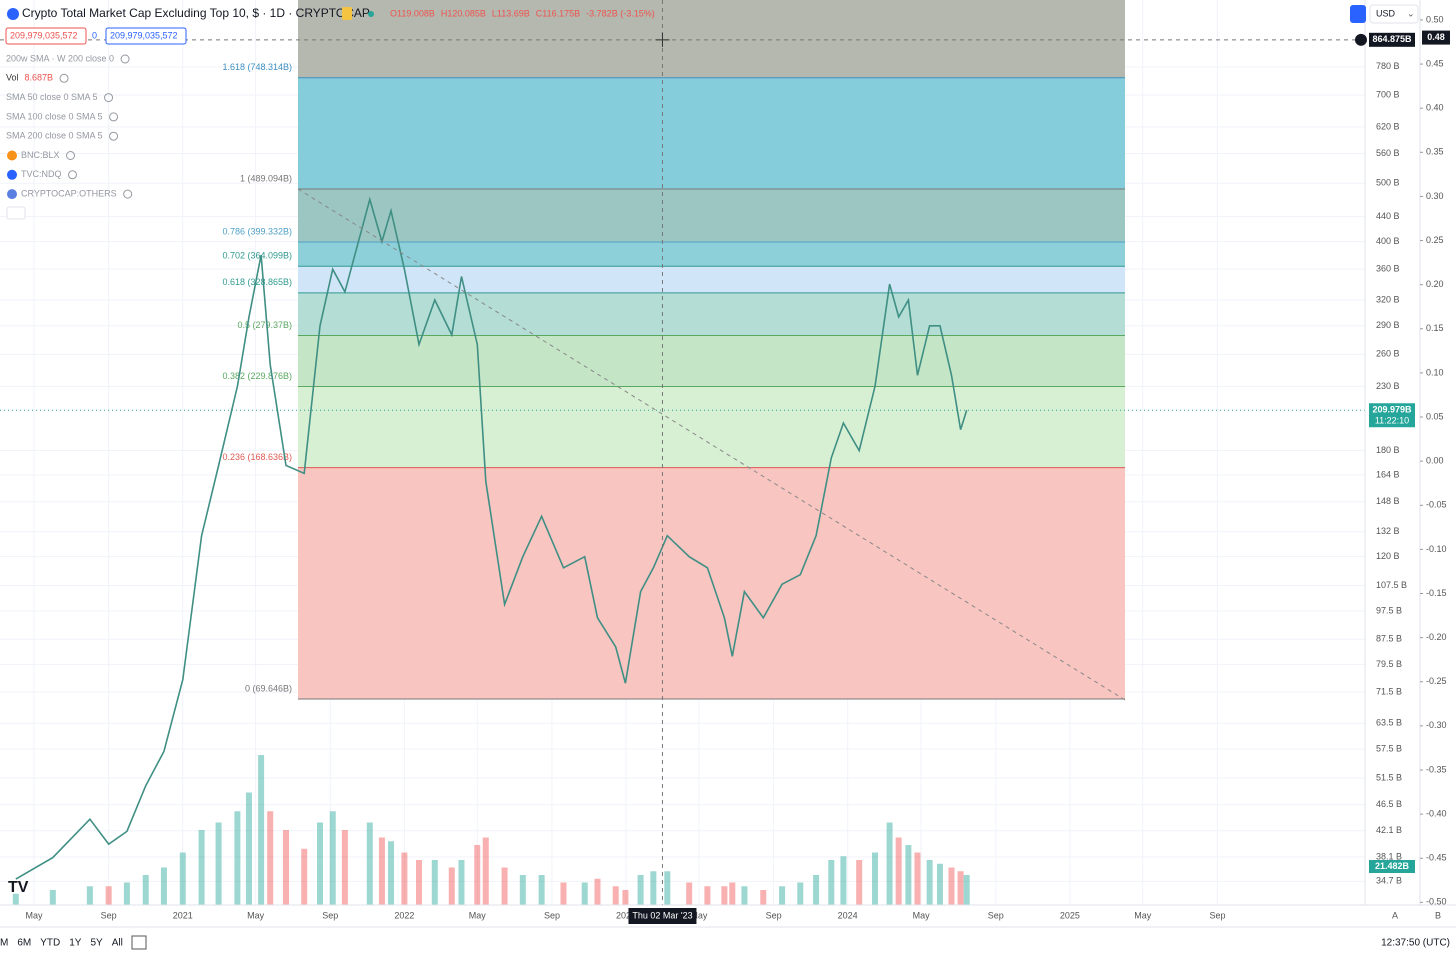  Describe the element at coordinates (1361, 39) in the screenshot. I see `add-alert-icon` at that location.